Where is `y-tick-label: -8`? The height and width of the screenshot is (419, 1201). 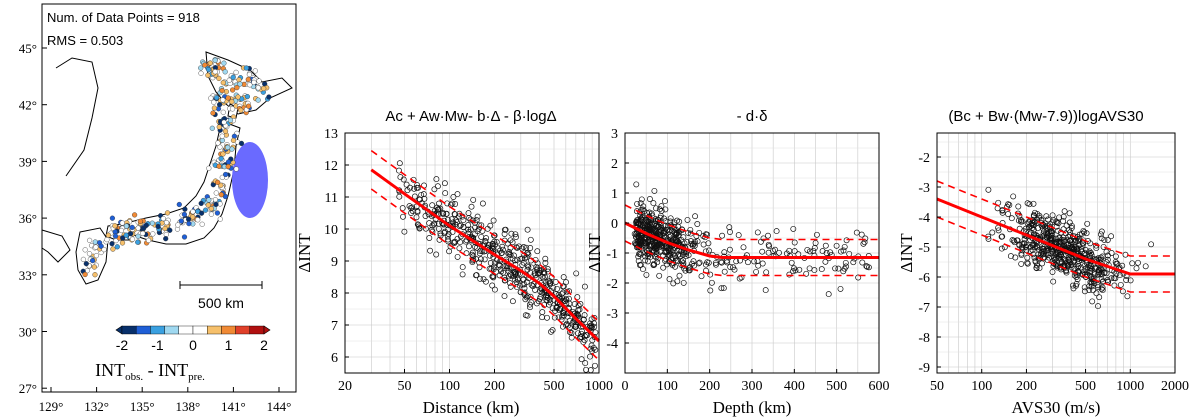
y-tick-label: -8 is located at coordinates (924, 338).